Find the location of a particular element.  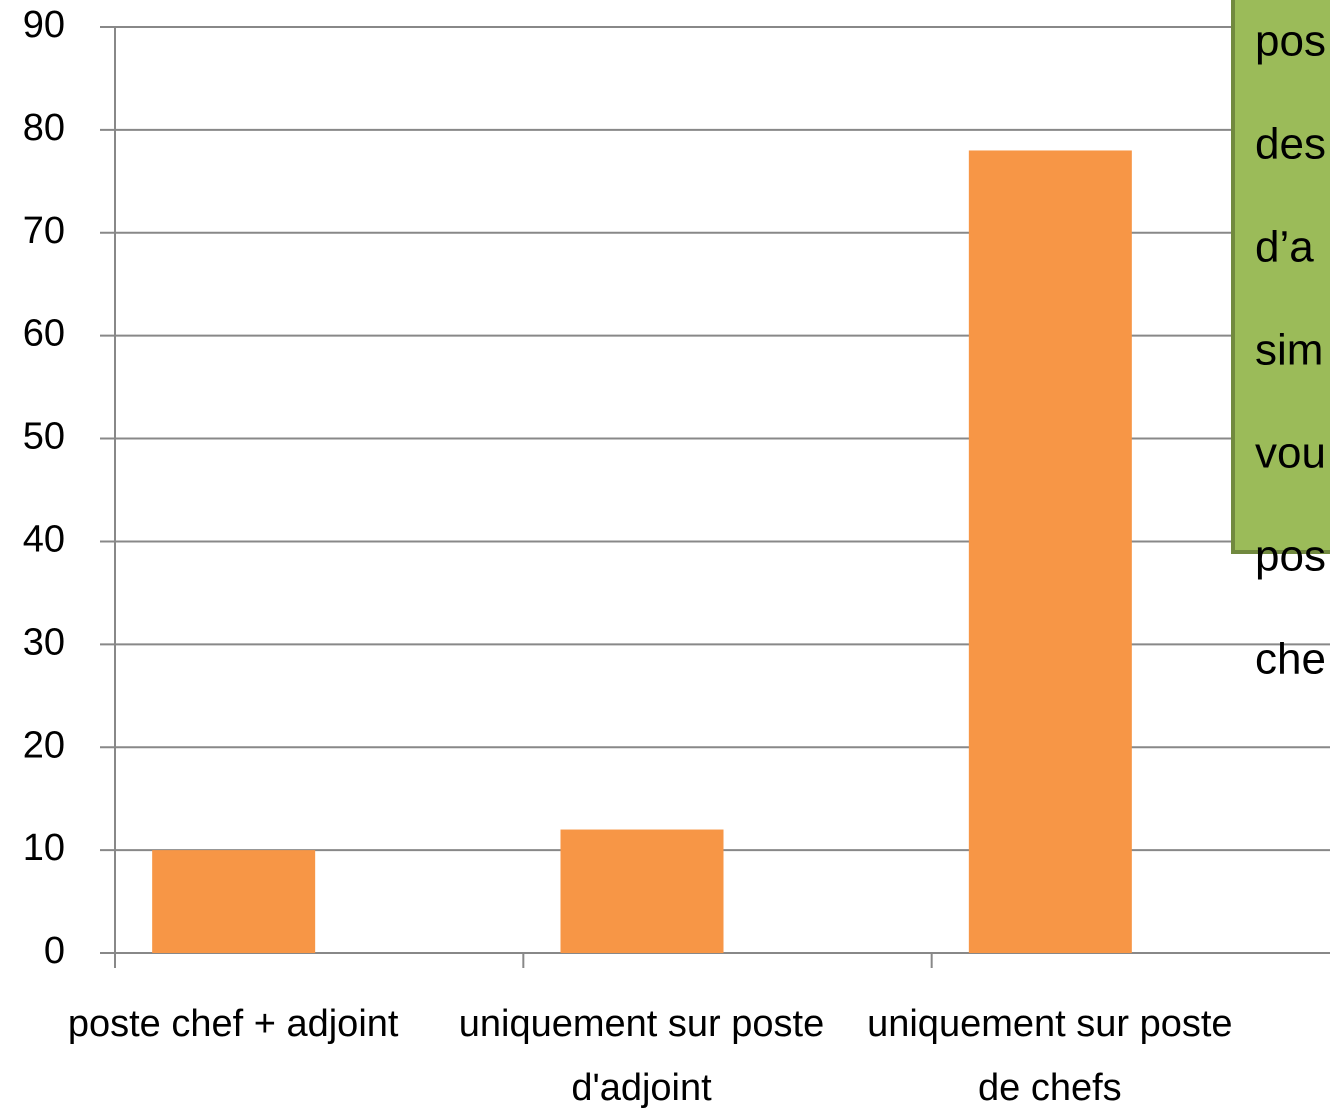

annotation-background is located at coordinates (1280, 277).